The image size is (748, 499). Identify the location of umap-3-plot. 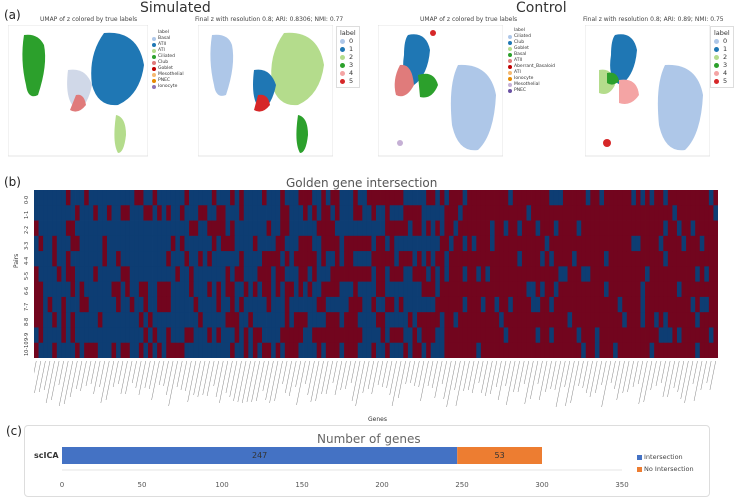
(440, 91).